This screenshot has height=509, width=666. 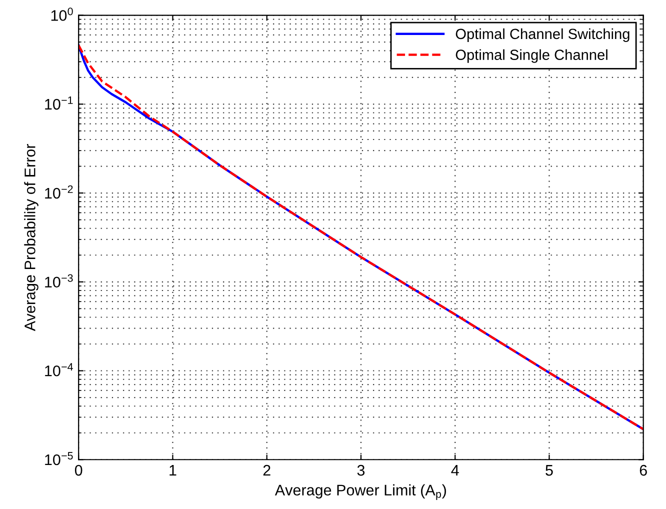 What do you see at coordinates (549, 470) in the screenshot?
I see `x-tick-label: 5` at bounding box center [549, 470].